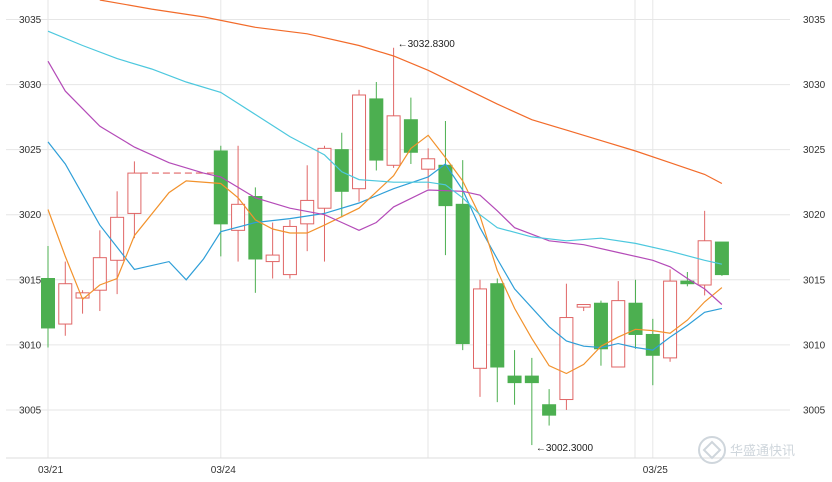  What do you see at coordinates (30, 85) in the screenshot?
I see `y-tick-left-5: 3030` at bounding box center [30, 85].